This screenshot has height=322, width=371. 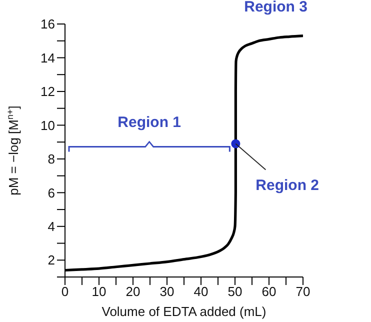 I want to click on y-tick-label: 2, so click(x=51, y=260).